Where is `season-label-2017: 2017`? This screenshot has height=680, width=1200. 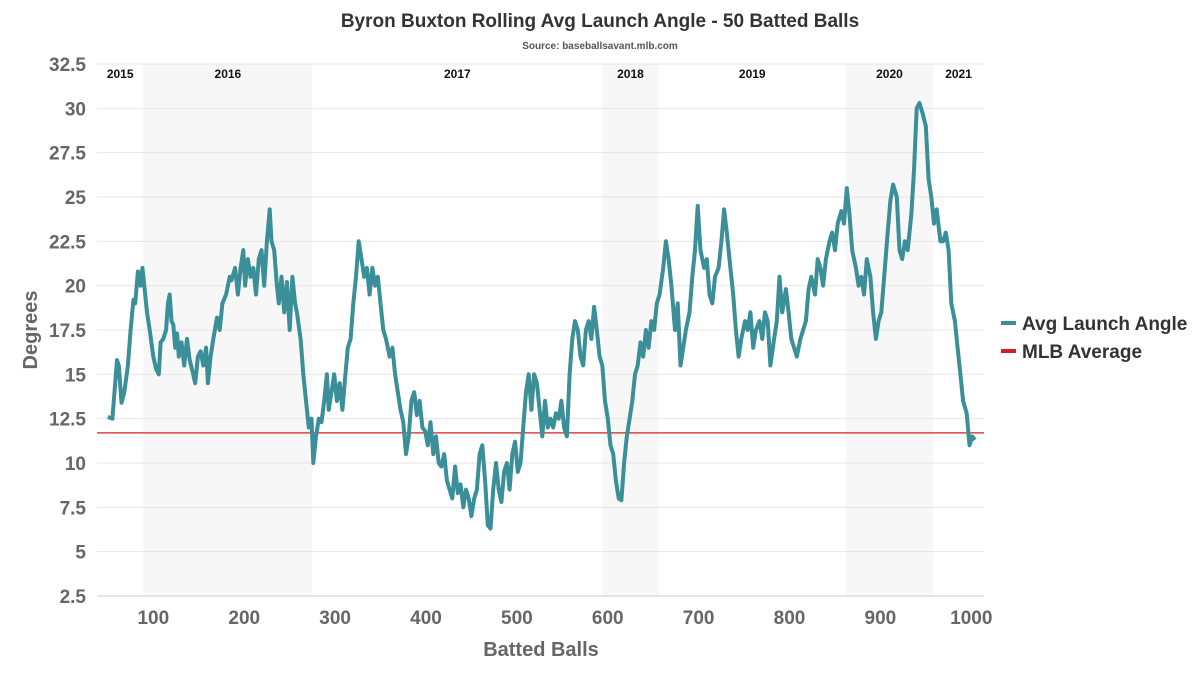
season-label-2017: 2017 is located at coordinates (457, 74).